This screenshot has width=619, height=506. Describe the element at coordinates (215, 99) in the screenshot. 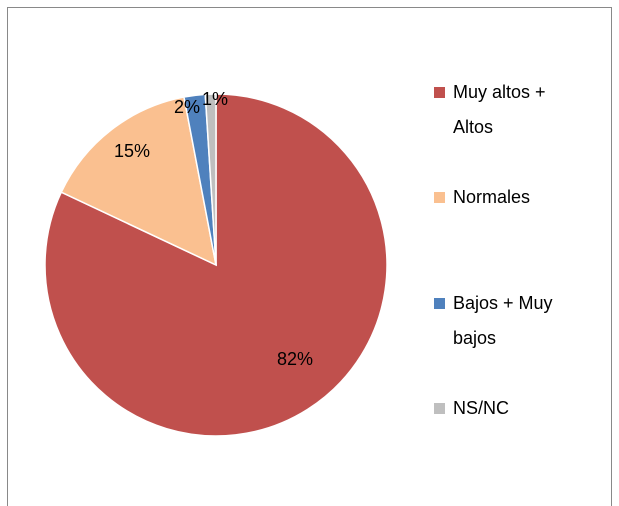

I see `data-label: 1%` at that location.